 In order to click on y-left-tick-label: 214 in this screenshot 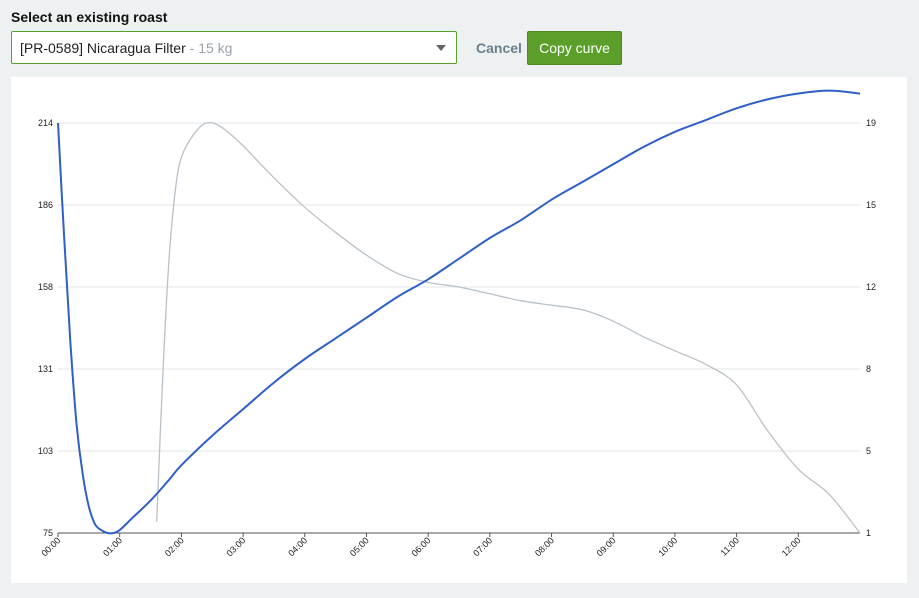, I will do `click(45, 123)`.